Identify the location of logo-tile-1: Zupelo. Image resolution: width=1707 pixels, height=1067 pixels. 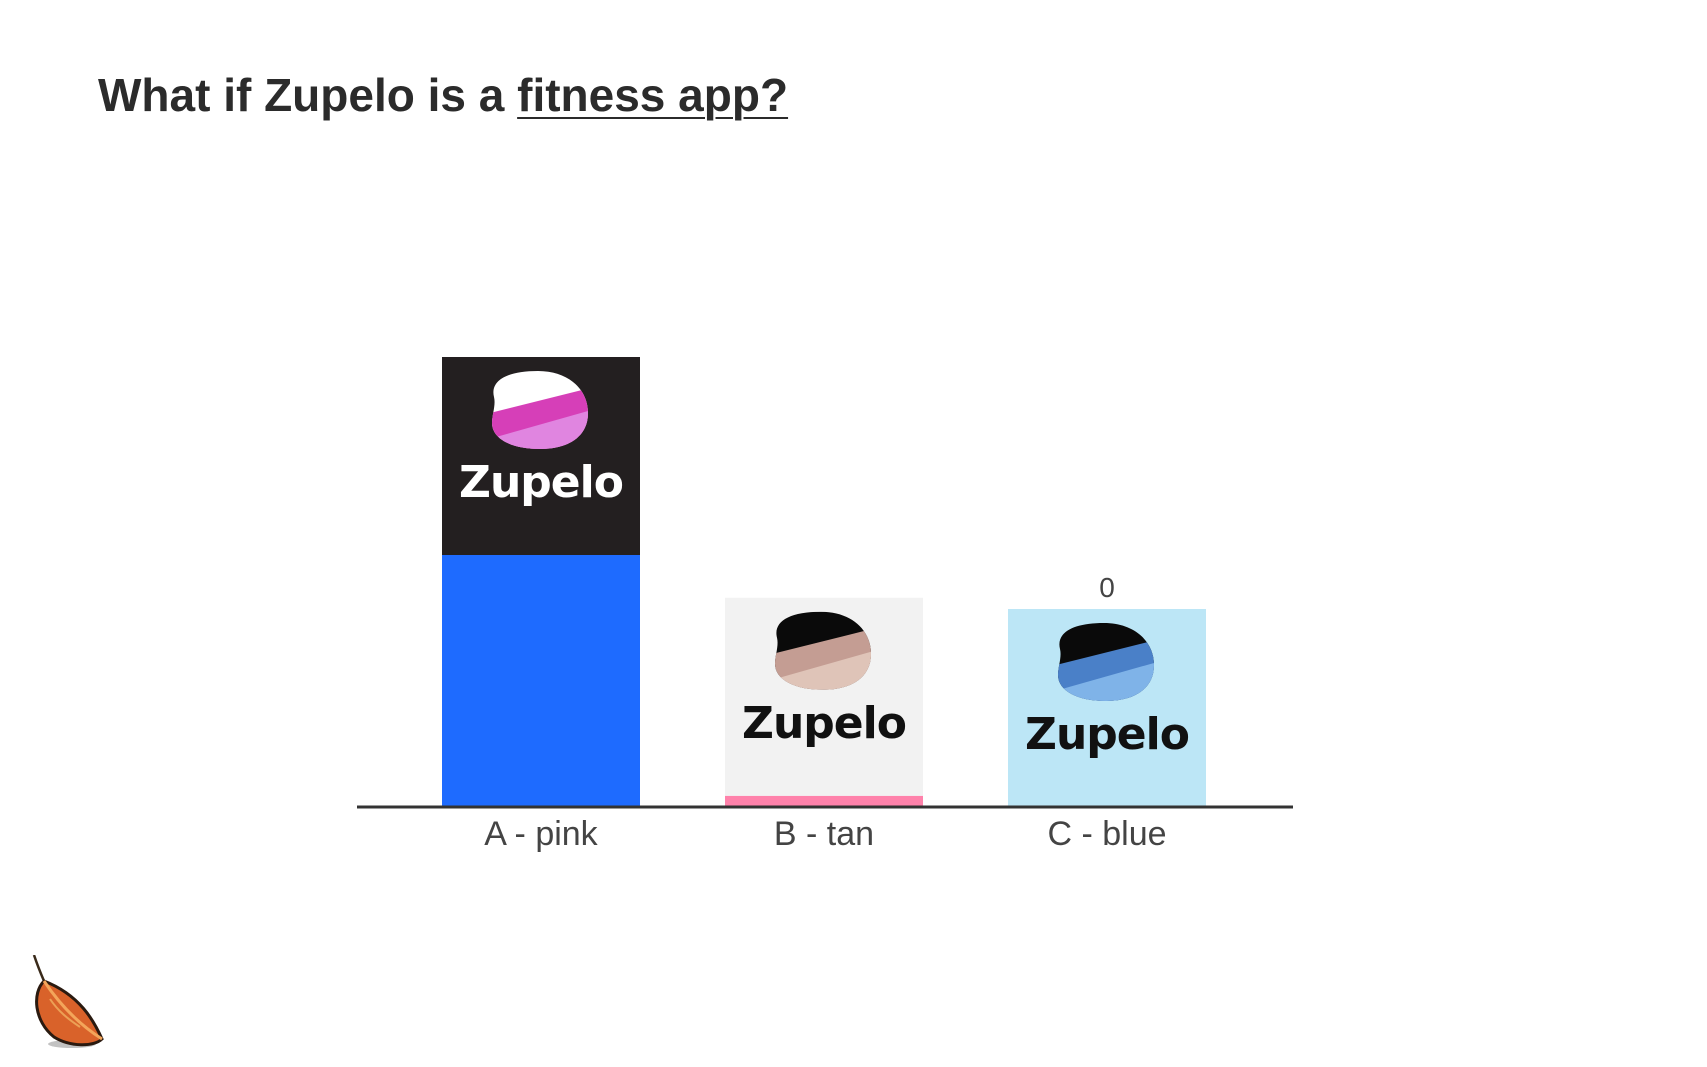
(541, 456).